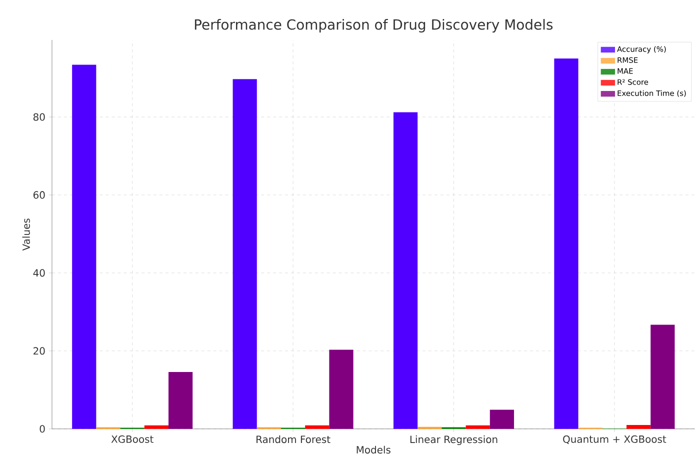  Describe the element at coordinates (26, 234) in the screenshot. I see `y-axis-title: Values` at that location.